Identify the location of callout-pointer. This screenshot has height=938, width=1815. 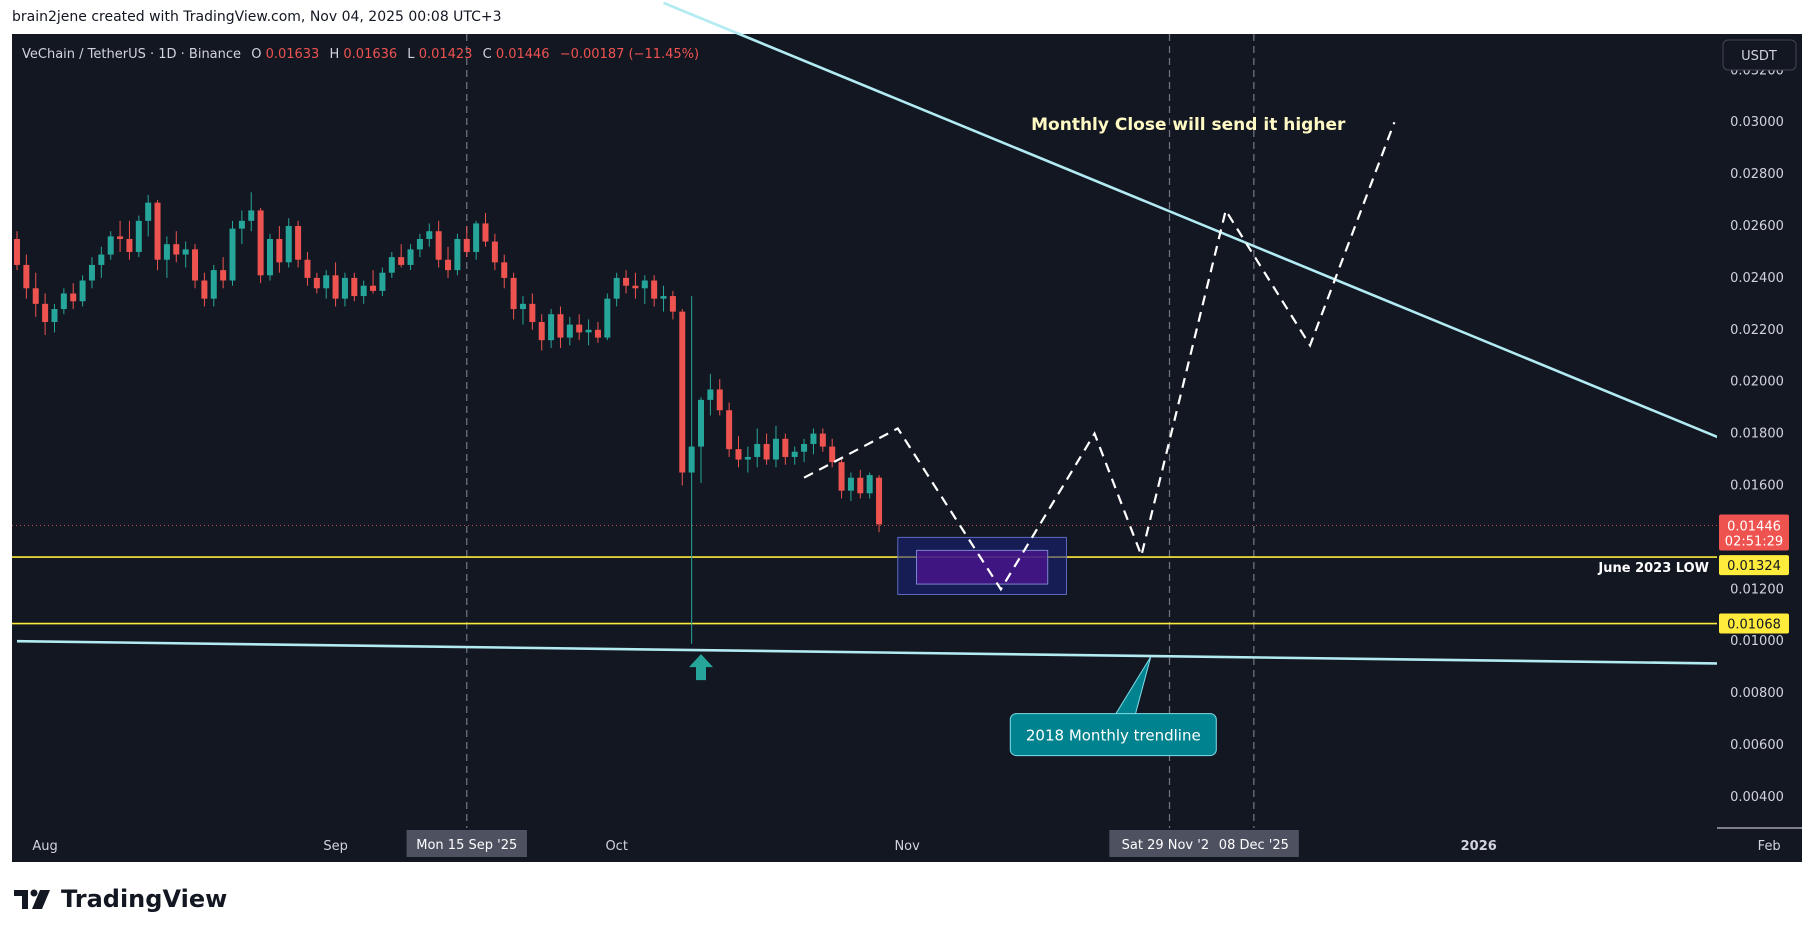
(1133, 685).